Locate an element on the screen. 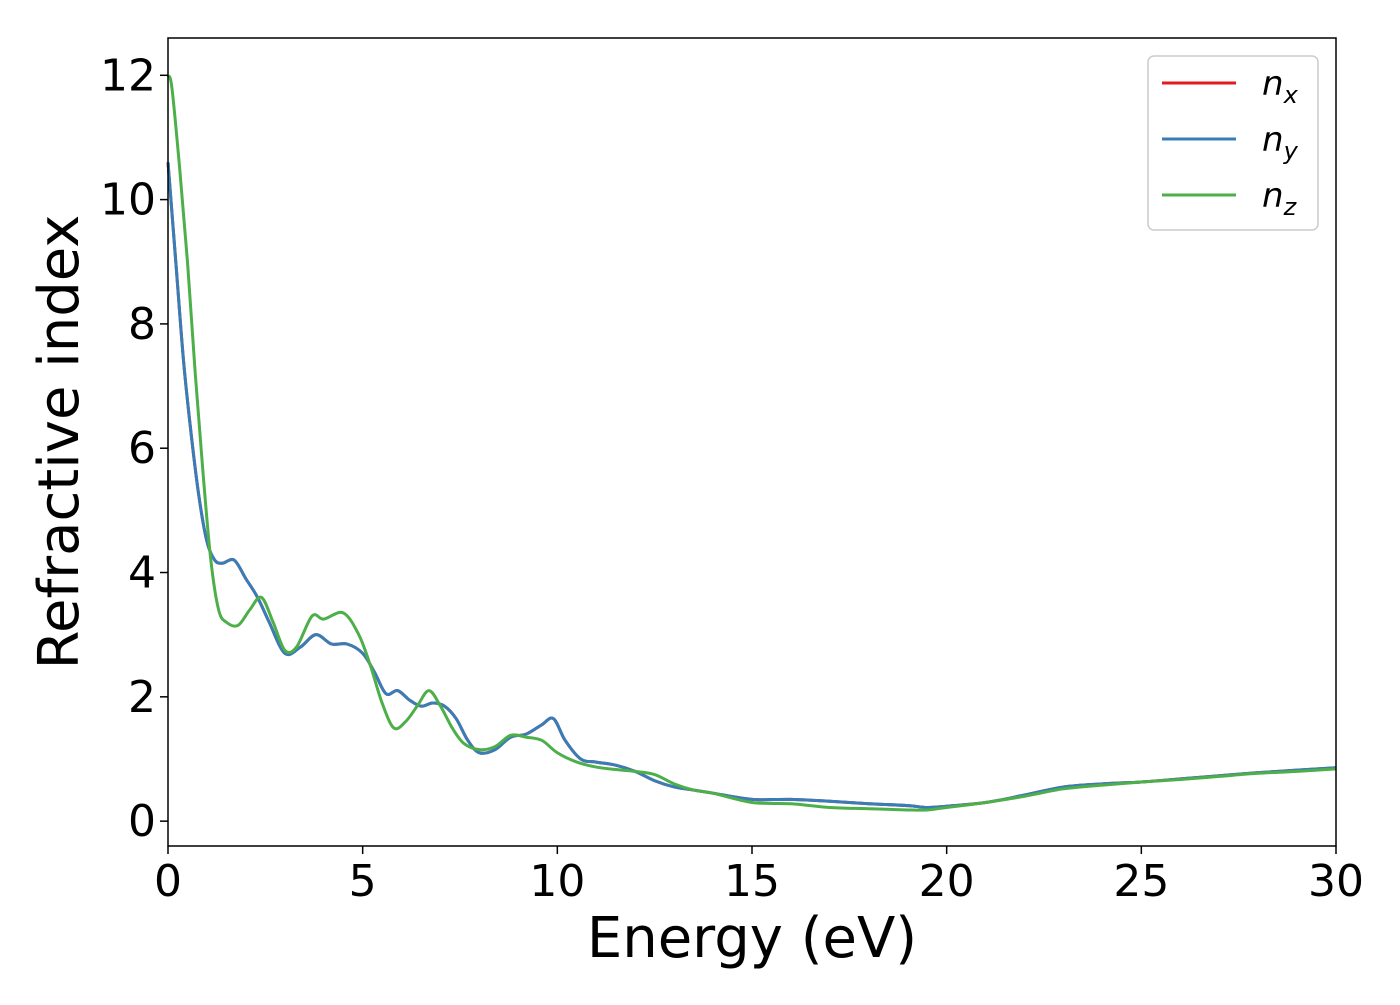 This screenshot has height=1005, width=1400. y-tick-label: 10 is located at coordinates (128, 200).